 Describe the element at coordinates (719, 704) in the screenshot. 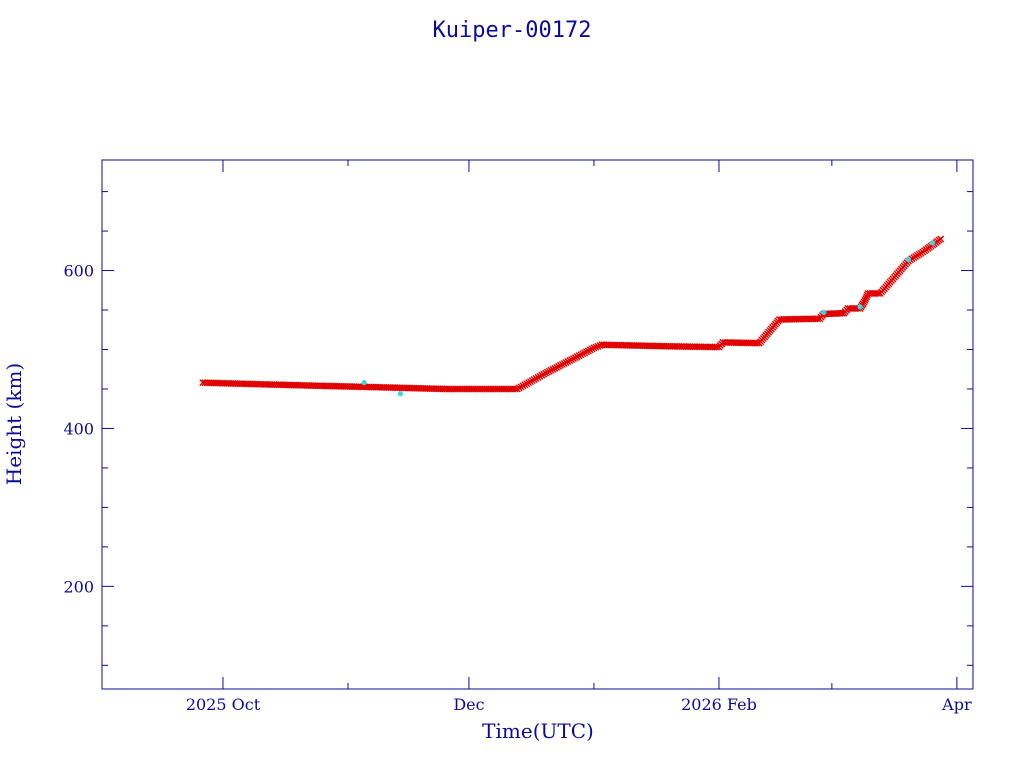

I see `x-tick-label: 2026 Feb` at that location.